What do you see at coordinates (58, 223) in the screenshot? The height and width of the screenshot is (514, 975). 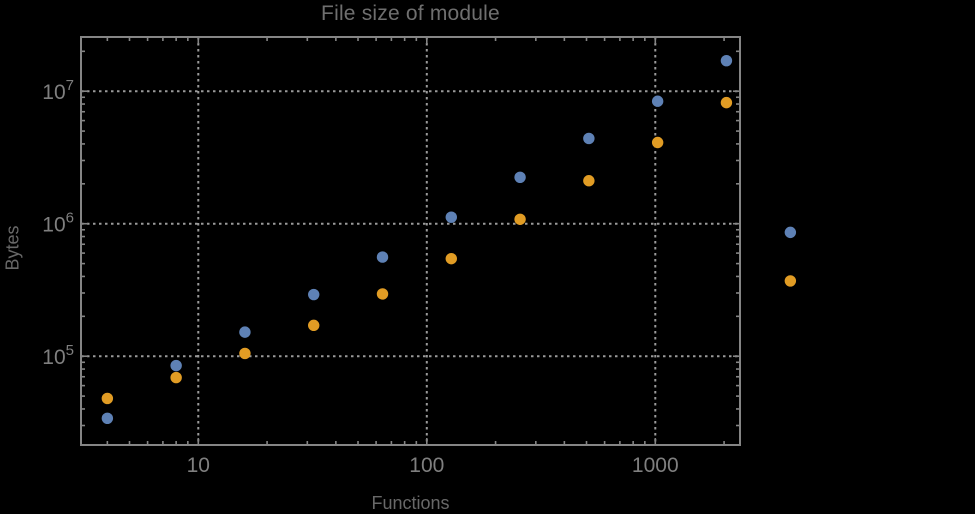 I see `y-tick-label: 10⁶` at bounding box center [58, 223].